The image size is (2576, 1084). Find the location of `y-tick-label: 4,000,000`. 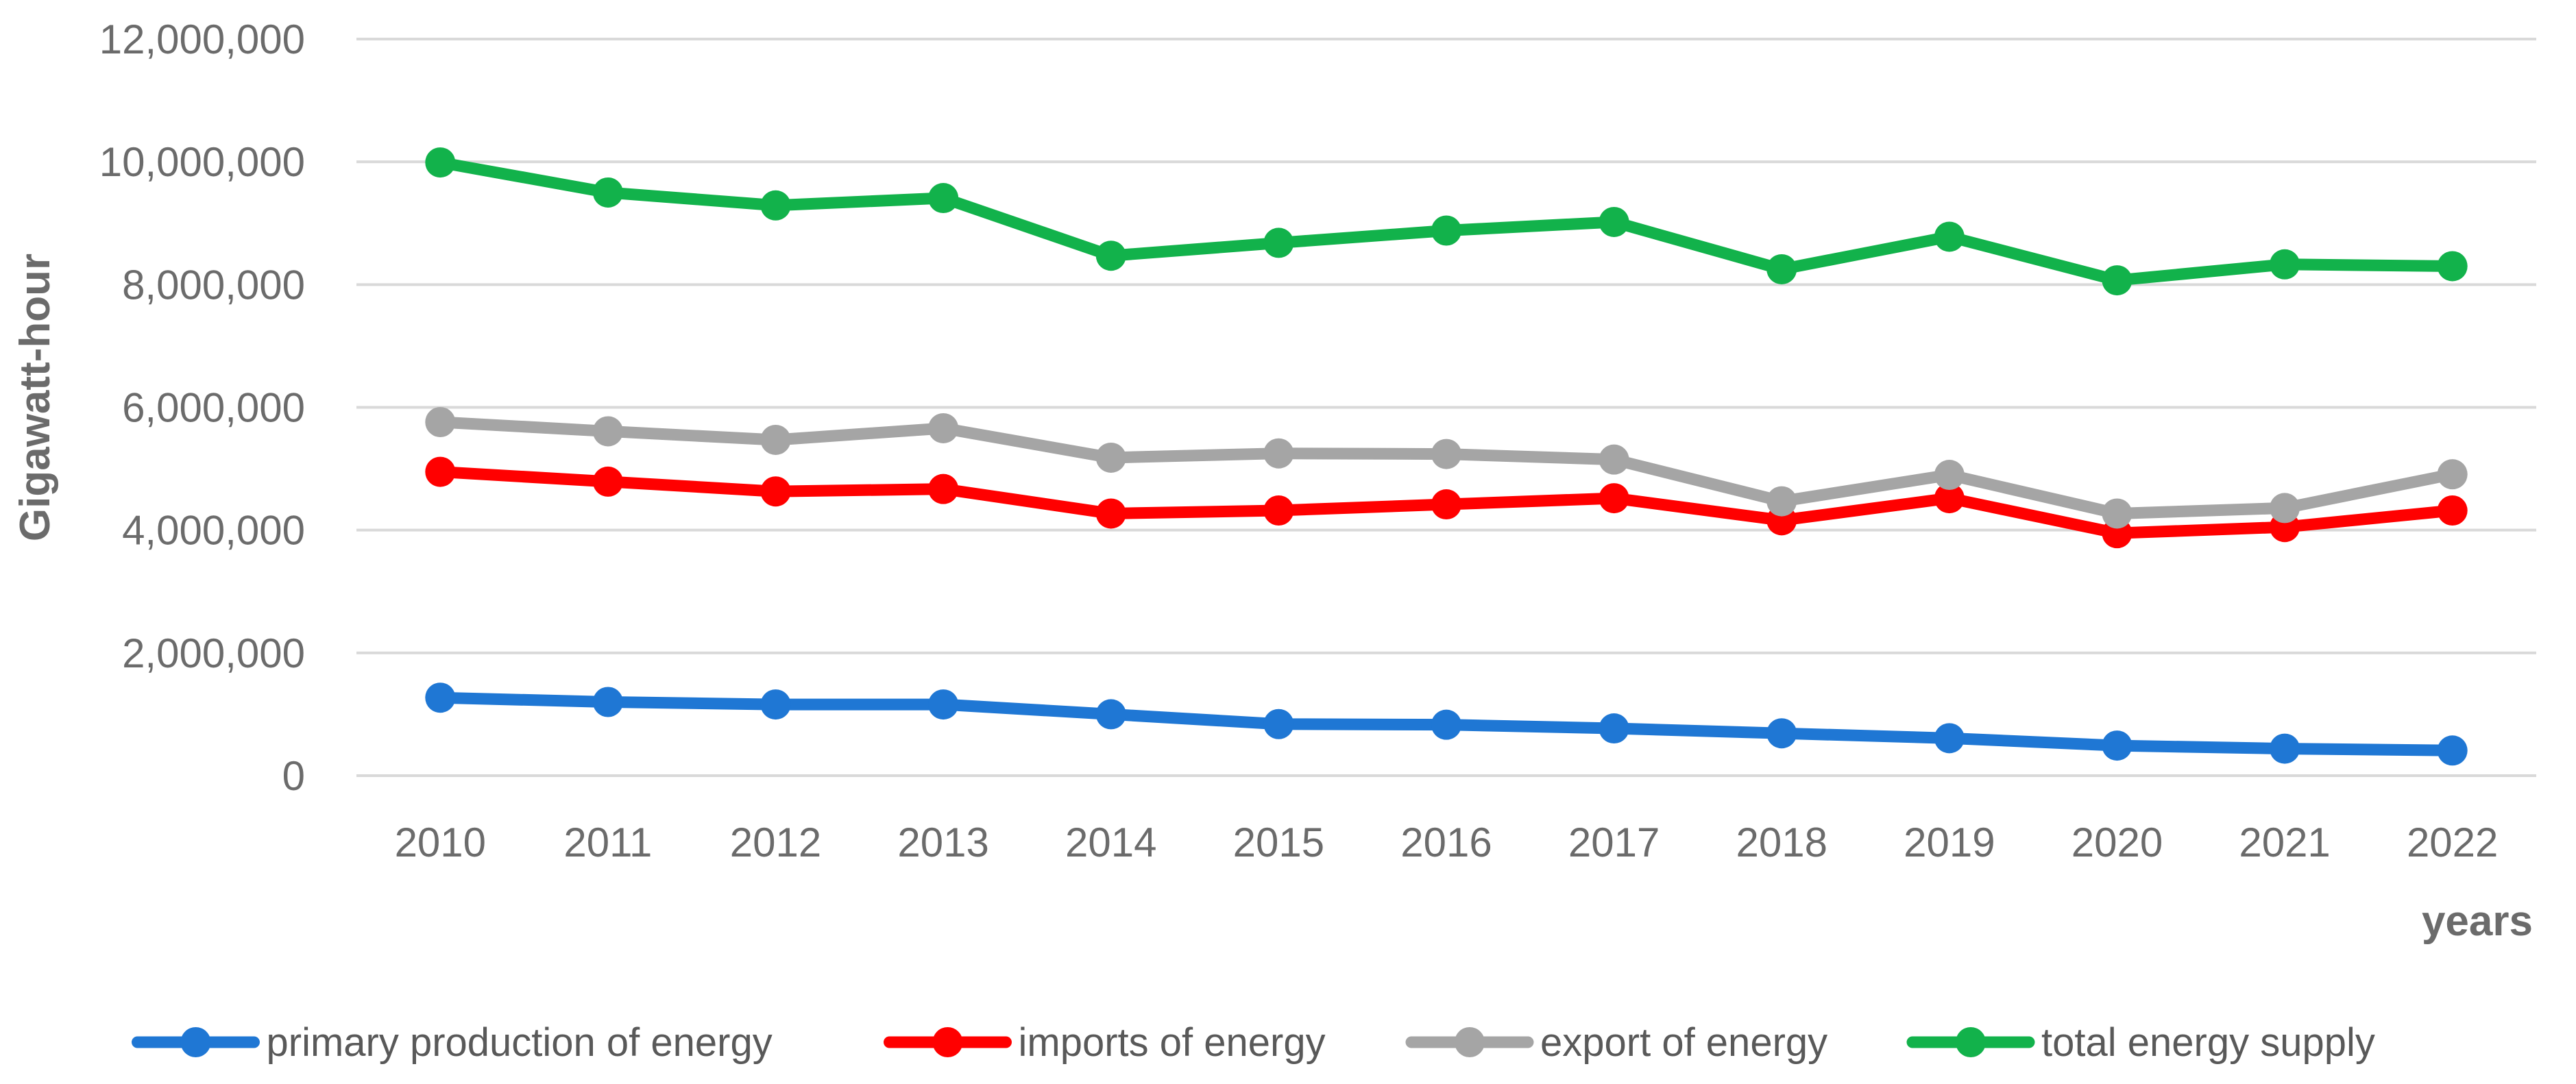

y-tick-label: 4,000,000 is located at coordinates (213, 531).